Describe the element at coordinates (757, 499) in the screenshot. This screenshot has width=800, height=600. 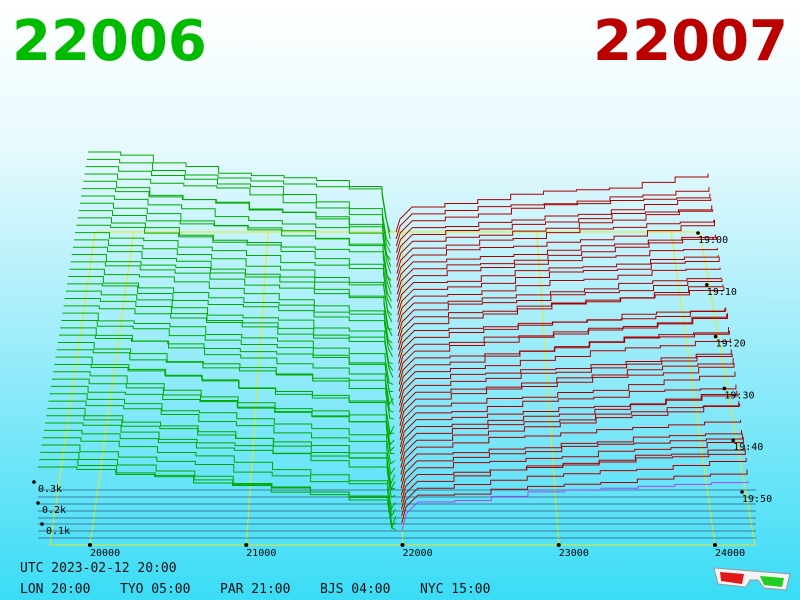
I see `time-tick-label: 19:50` at that location.